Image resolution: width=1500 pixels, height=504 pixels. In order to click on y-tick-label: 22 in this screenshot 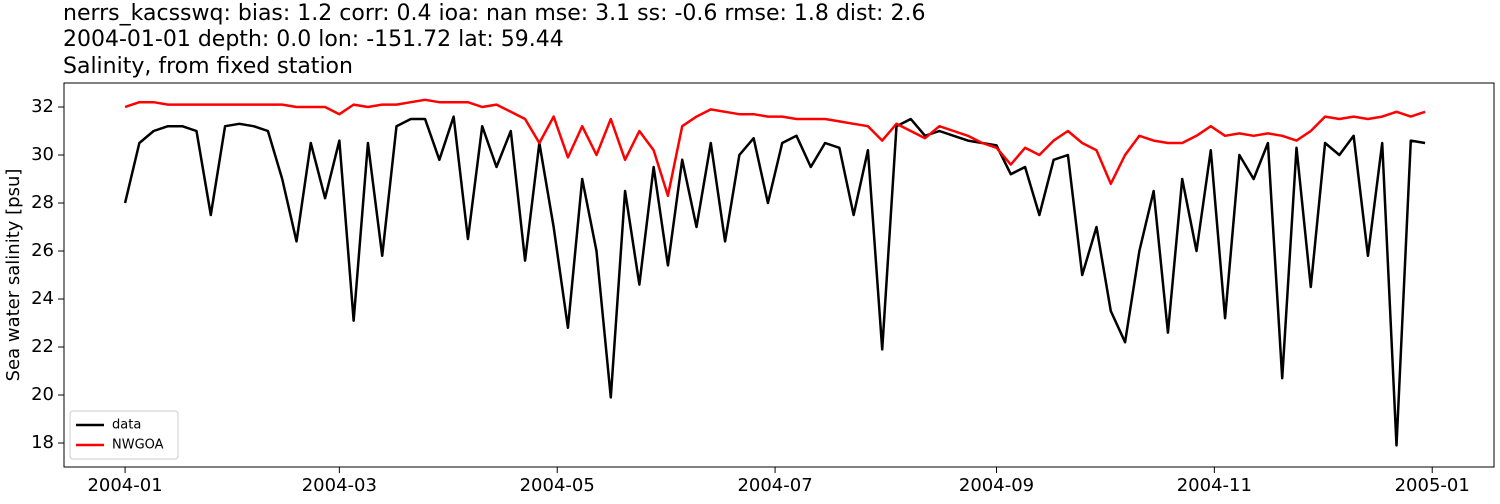, I will do `click(42, 346)`.